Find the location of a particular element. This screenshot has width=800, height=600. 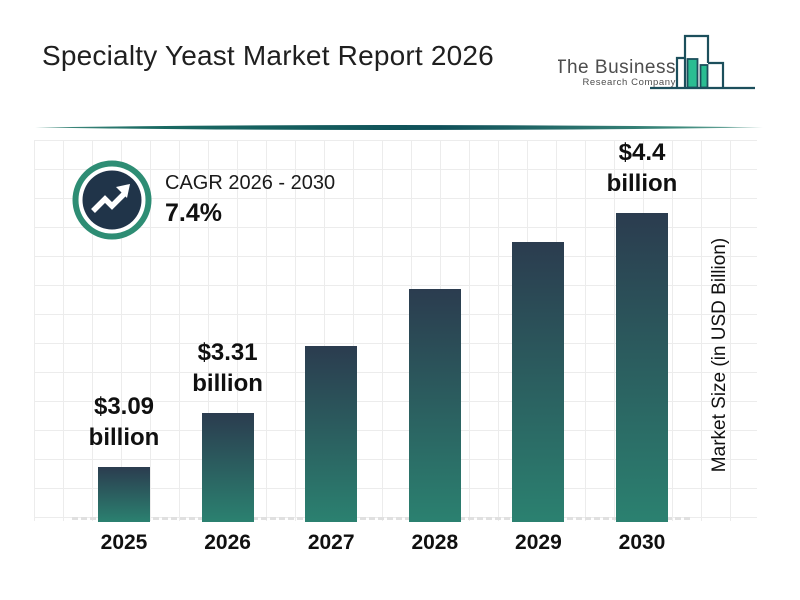

x-tick-2027: 2027 is located at coordinates (331, 542).